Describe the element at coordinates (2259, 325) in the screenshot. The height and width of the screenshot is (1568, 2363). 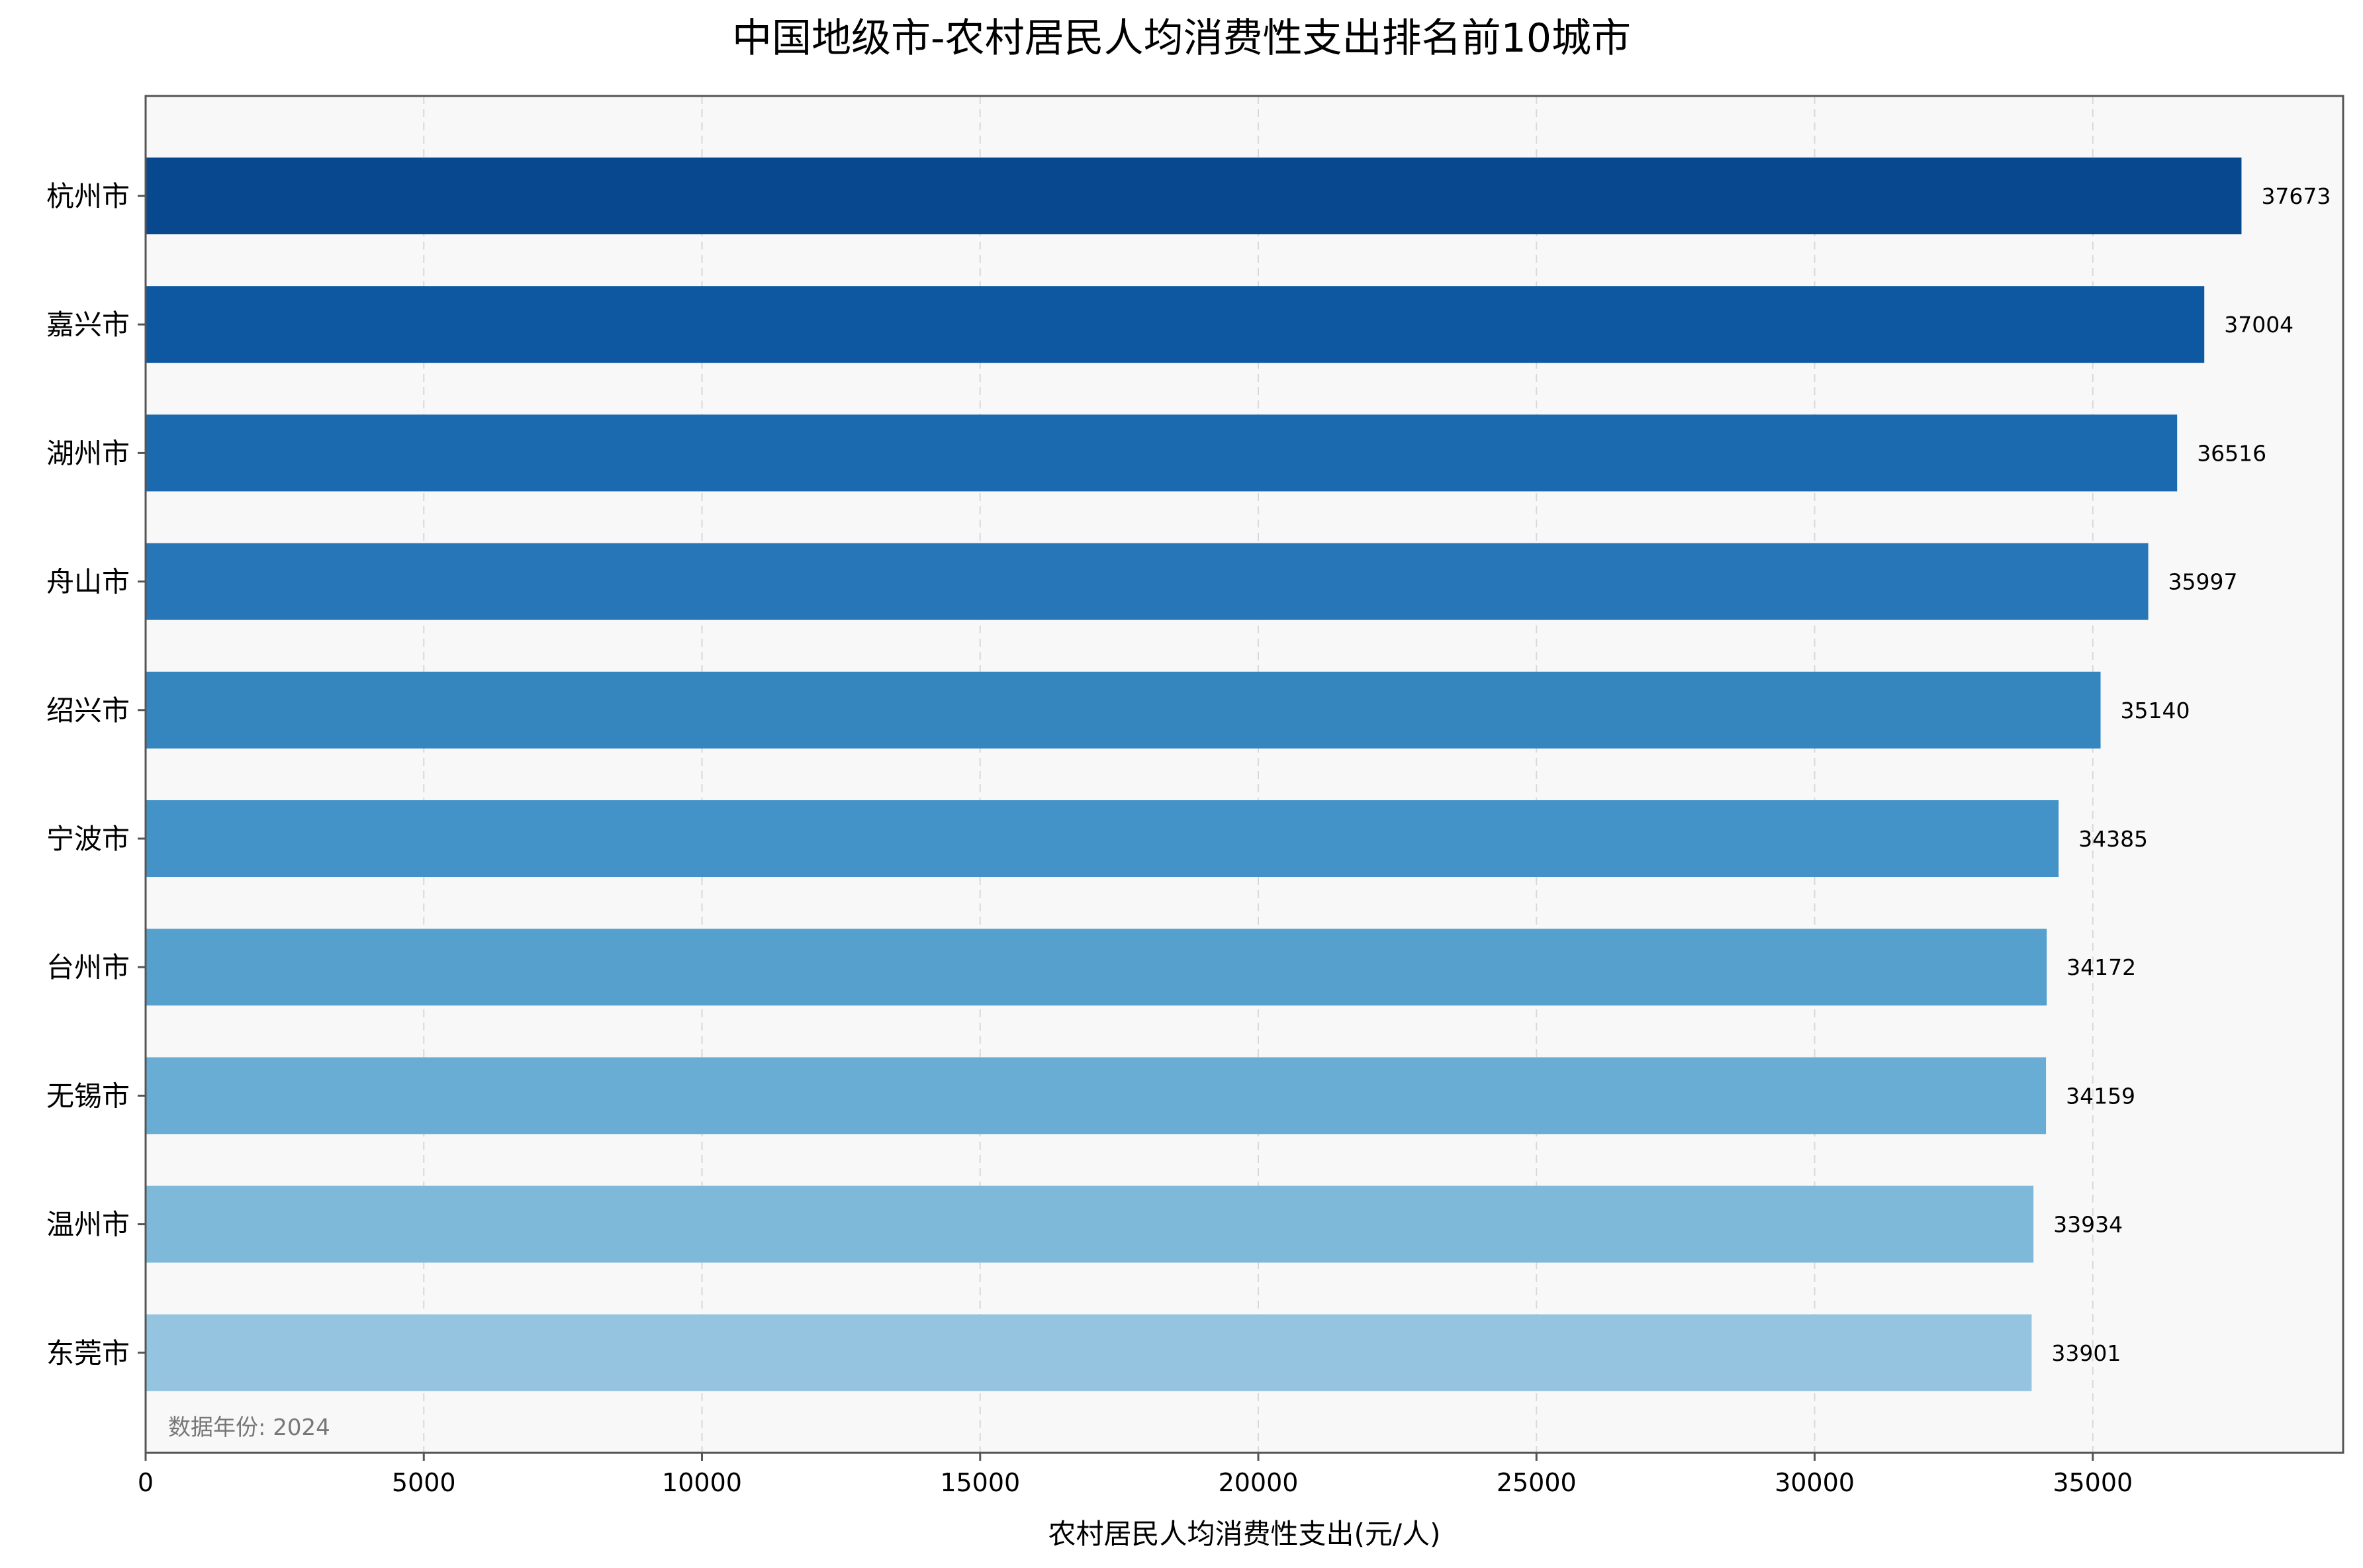
I see `value-label: 37004` at that location.